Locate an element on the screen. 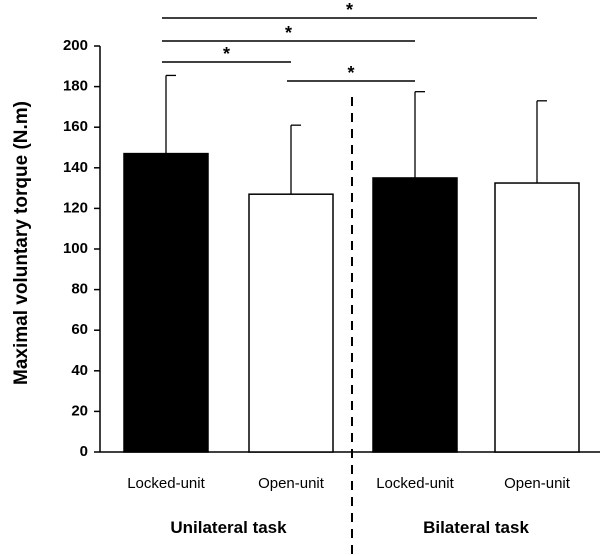 Image resolution: width=606 pixels, height=556 pixels. y-tick-label: 20 is located at coordinates (79, 410).